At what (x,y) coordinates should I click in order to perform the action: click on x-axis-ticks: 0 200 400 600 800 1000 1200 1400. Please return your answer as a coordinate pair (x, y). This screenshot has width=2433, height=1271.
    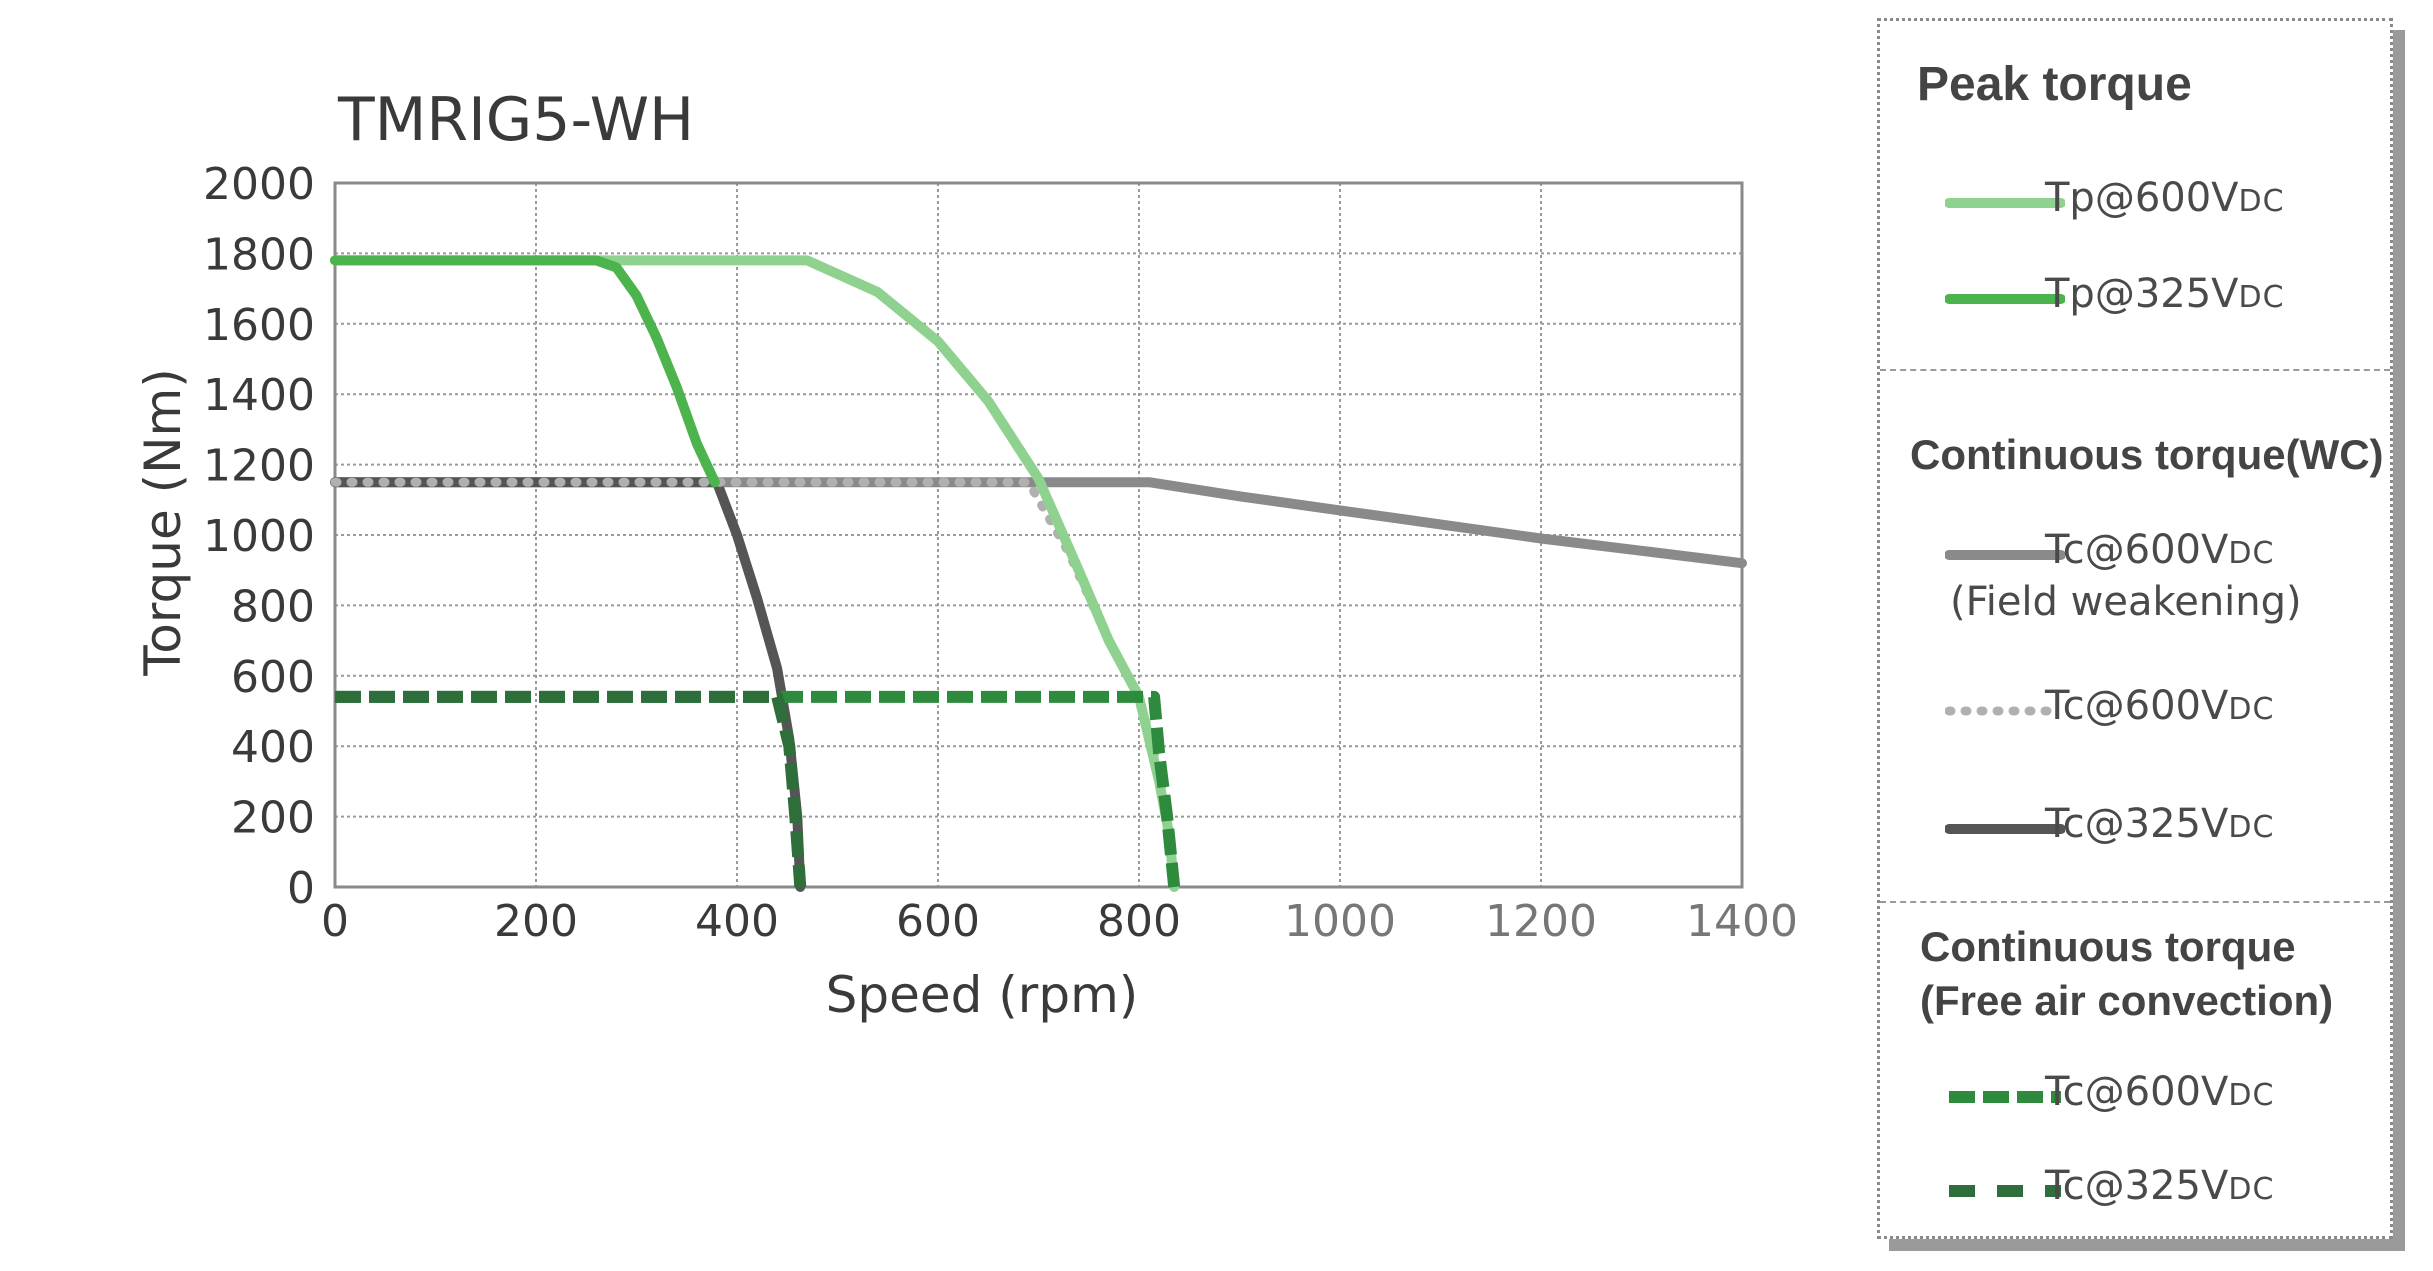
    Looking at the image, I should click on (1059, 921).